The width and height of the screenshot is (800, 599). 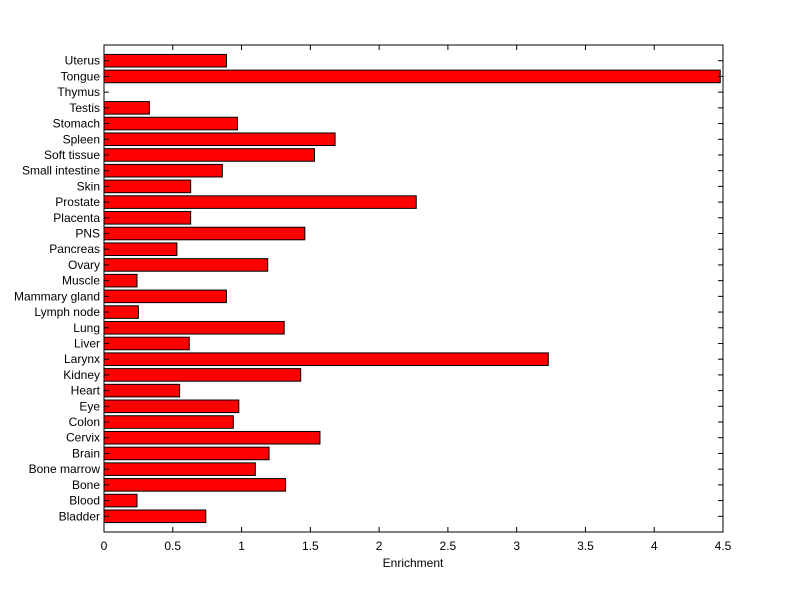 What do you see at coordinates (72, 155) in the screenshot?
I see `y-tick-label: Soft tissue` at bounding box center [72, 155].